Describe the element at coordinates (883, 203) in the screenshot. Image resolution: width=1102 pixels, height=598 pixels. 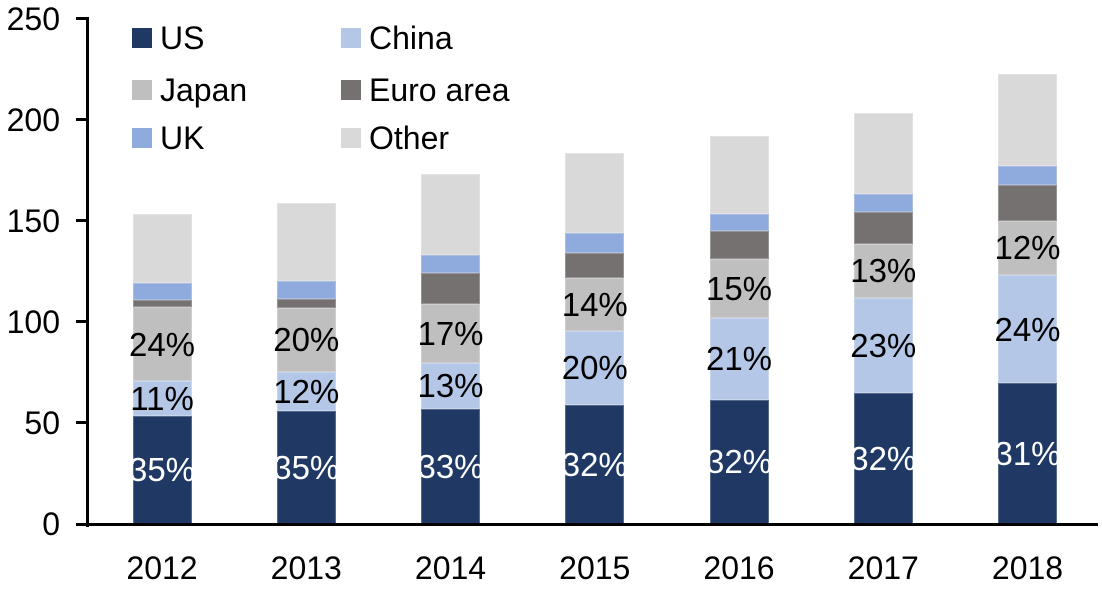
I see `bar-segment-uk-2017` at that location.